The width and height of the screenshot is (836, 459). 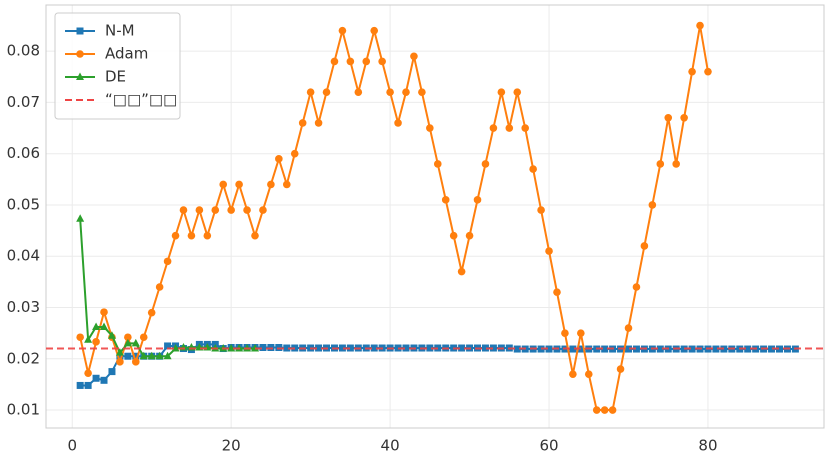 I want to click on legend-label: DE, so click(x=115, y=77).